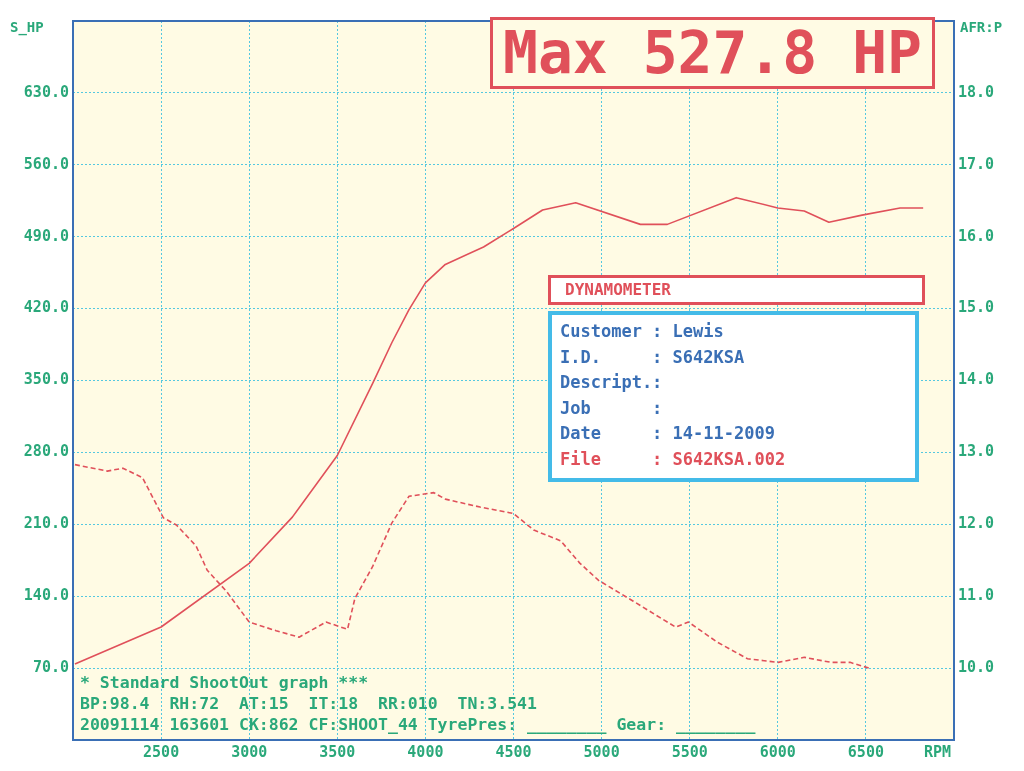 This screenshot has height=771, width=1024. Describe the element at coordinates (513, 751) in the screenshot. I see `x-tick-label: 4500` at that location.